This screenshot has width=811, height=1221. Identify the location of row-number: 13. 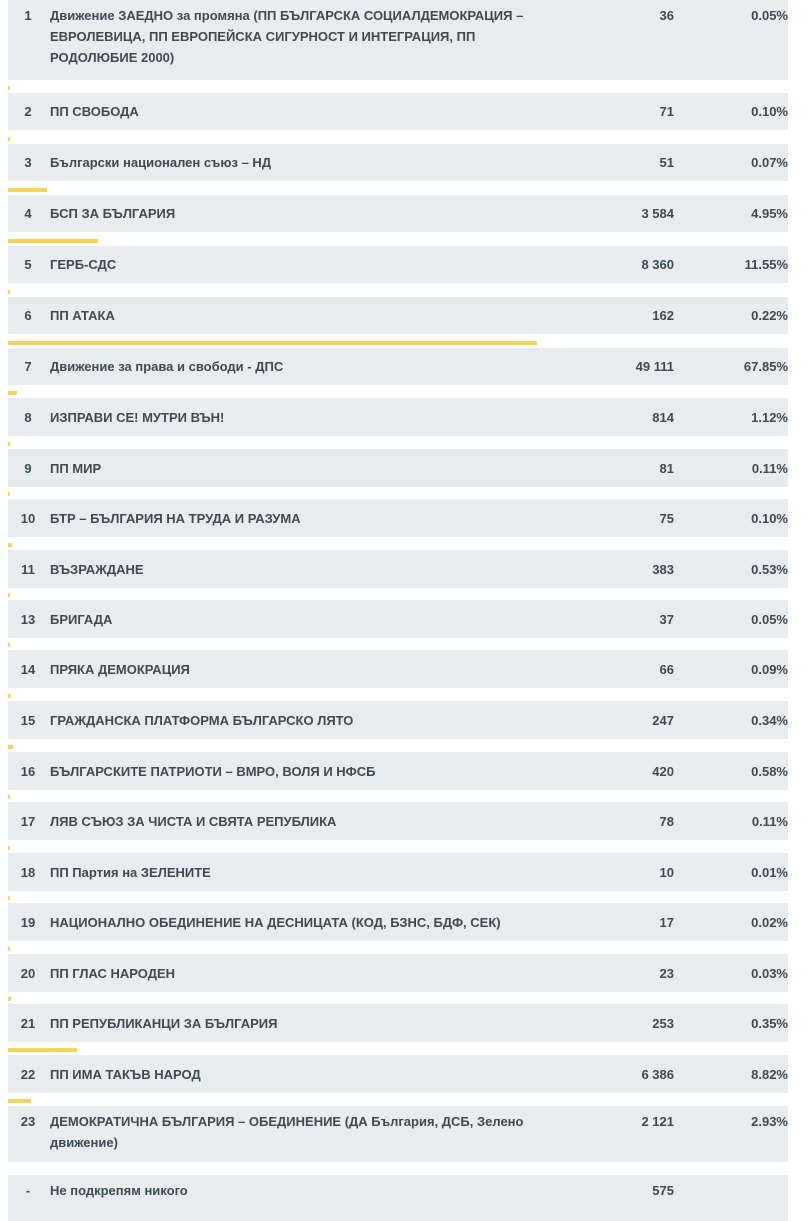
(28, 619).